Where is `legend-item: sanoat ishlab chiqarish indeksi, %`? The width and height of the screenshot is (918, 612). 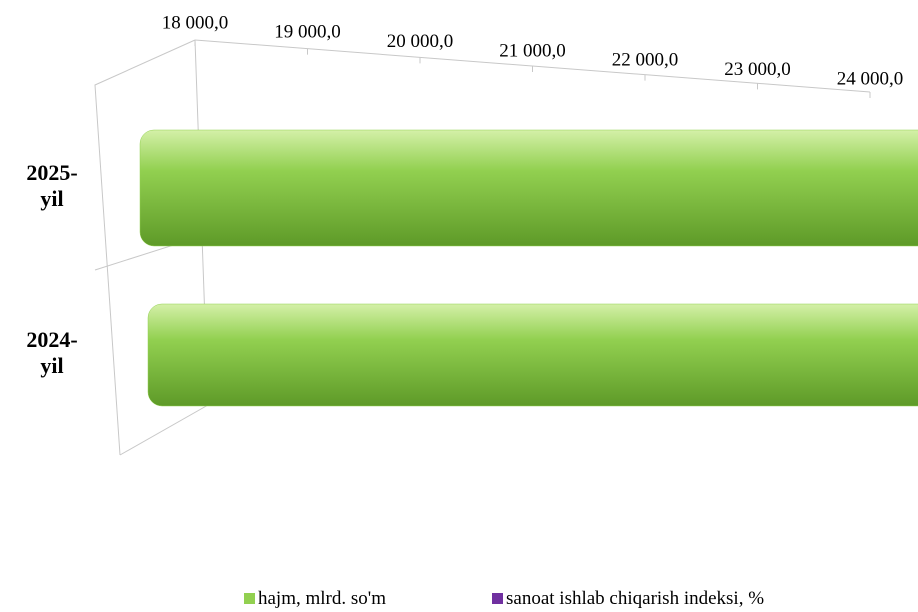 legend-item: sanoat ishlab chiqarish indeksi, % is located at coordinates (628, 599).